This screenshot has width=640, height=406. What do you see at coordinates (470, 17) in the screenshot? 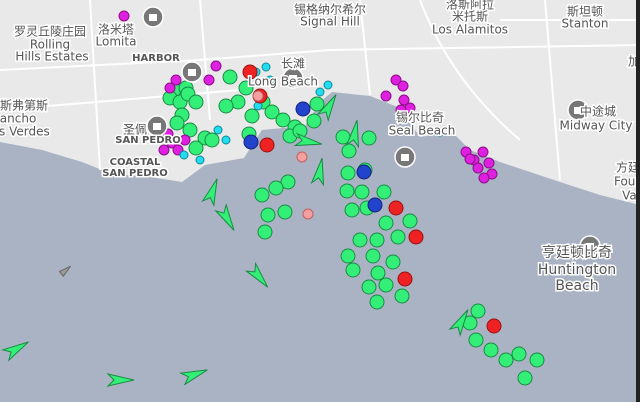
I see `map-label: 米托斯` at bounding box center [470, 17].